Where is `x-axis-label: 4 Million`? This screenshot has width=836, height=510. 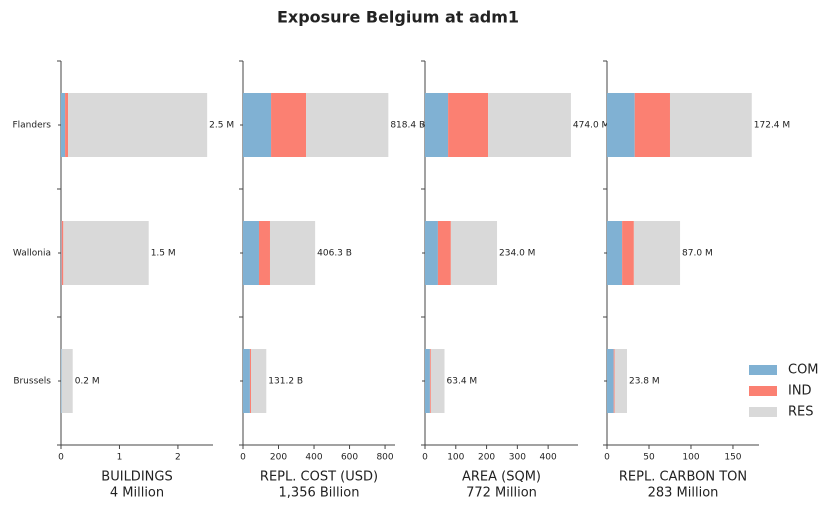
x-axis-label: 4 Million is located at coordinates (137, 493).